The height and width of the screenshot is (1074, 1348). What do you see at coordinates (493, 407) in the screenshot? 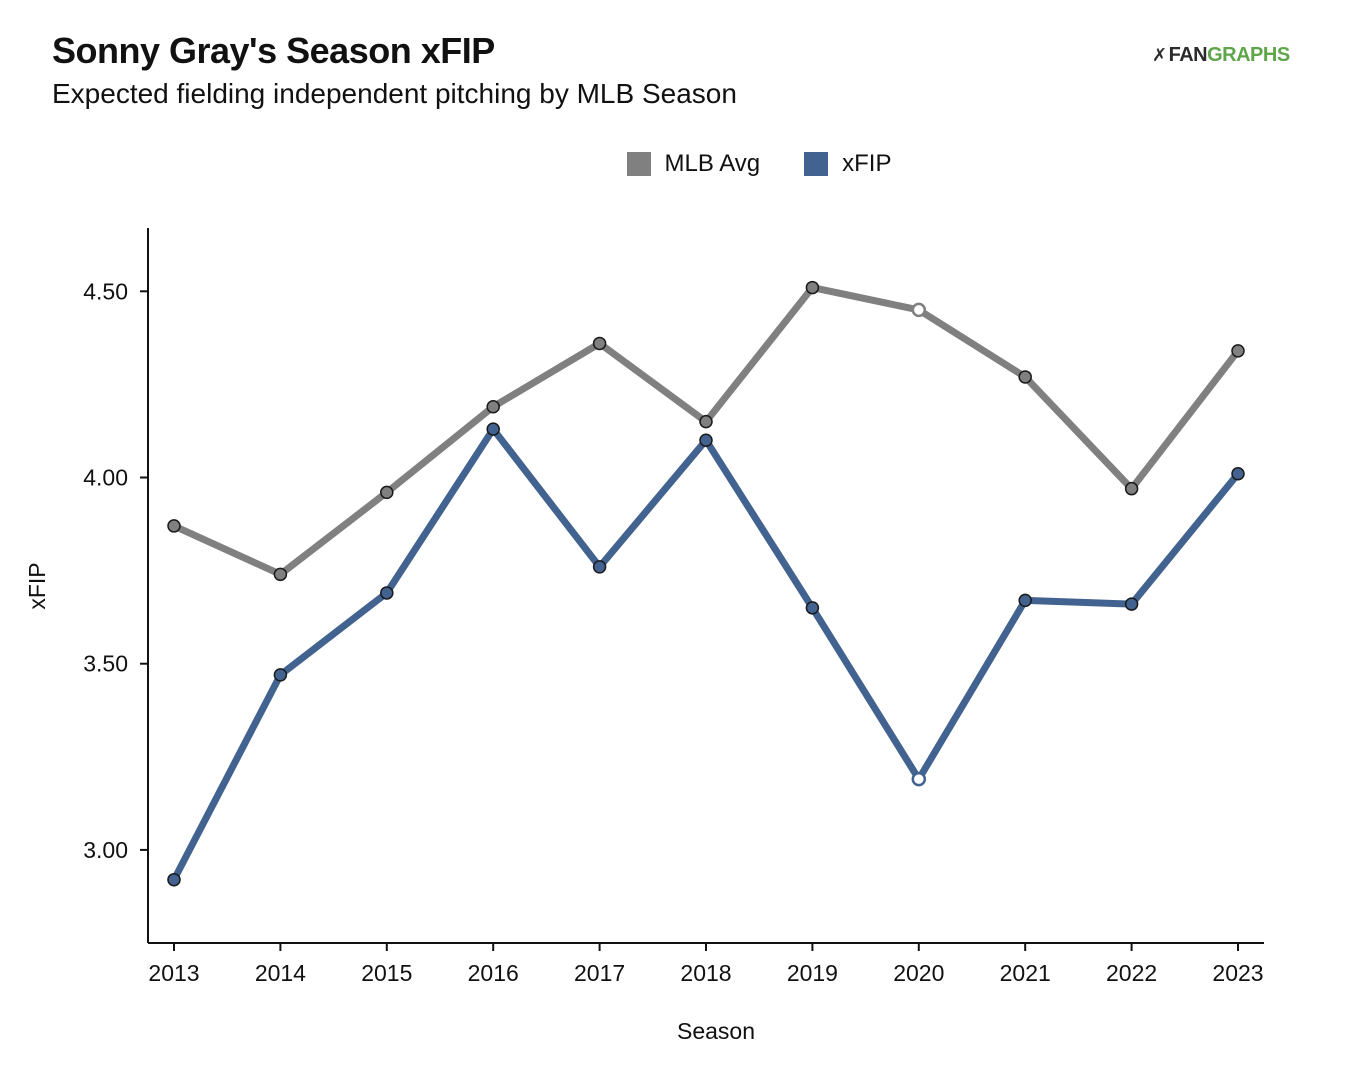
I see `data-point-mlb-avg-2016` at bounding box center [493, 407].